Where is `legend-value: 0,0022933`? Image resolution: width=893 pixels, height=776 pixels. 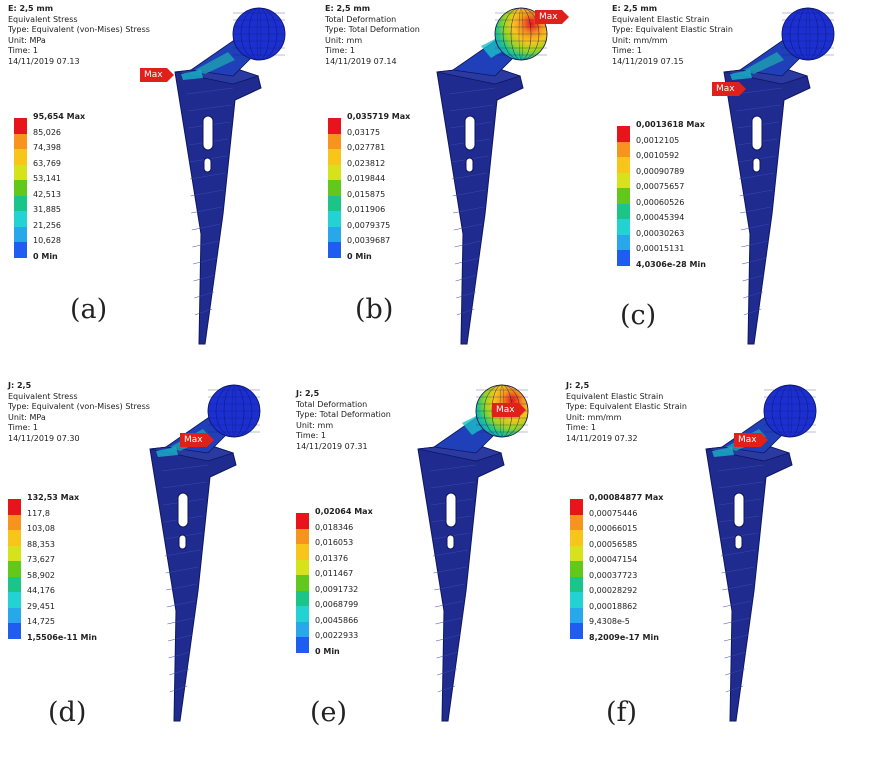 legend-value: 0,0022933 is located at coordinates (337, 635).